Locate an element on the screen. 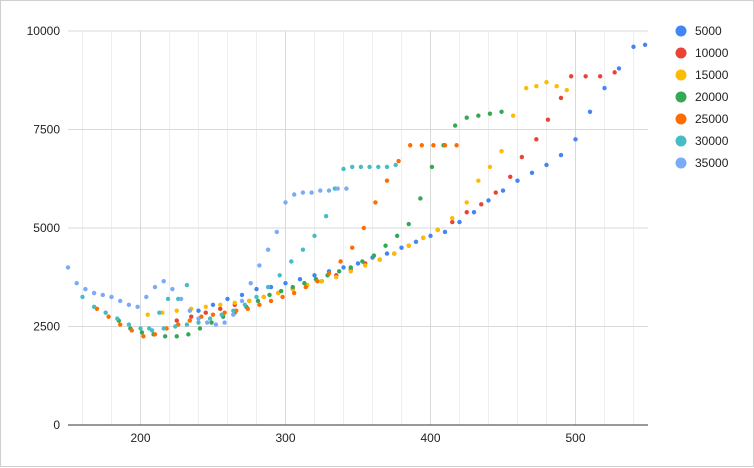  x-tick-label: 300 is located at coordinates (285, 438).